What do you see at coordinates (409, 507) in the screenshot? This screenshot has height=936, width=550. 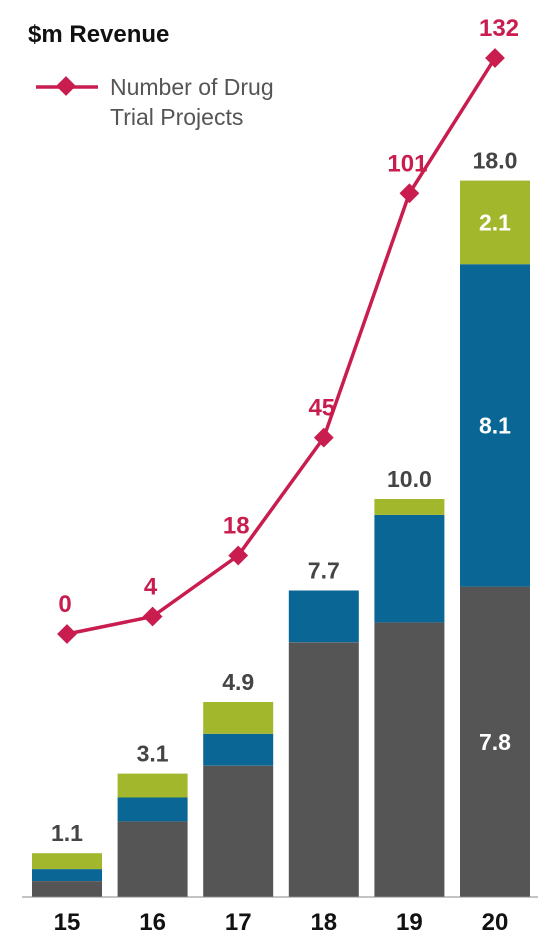 I see `bar-segment-19-s2` at bounding box center [409, 507].